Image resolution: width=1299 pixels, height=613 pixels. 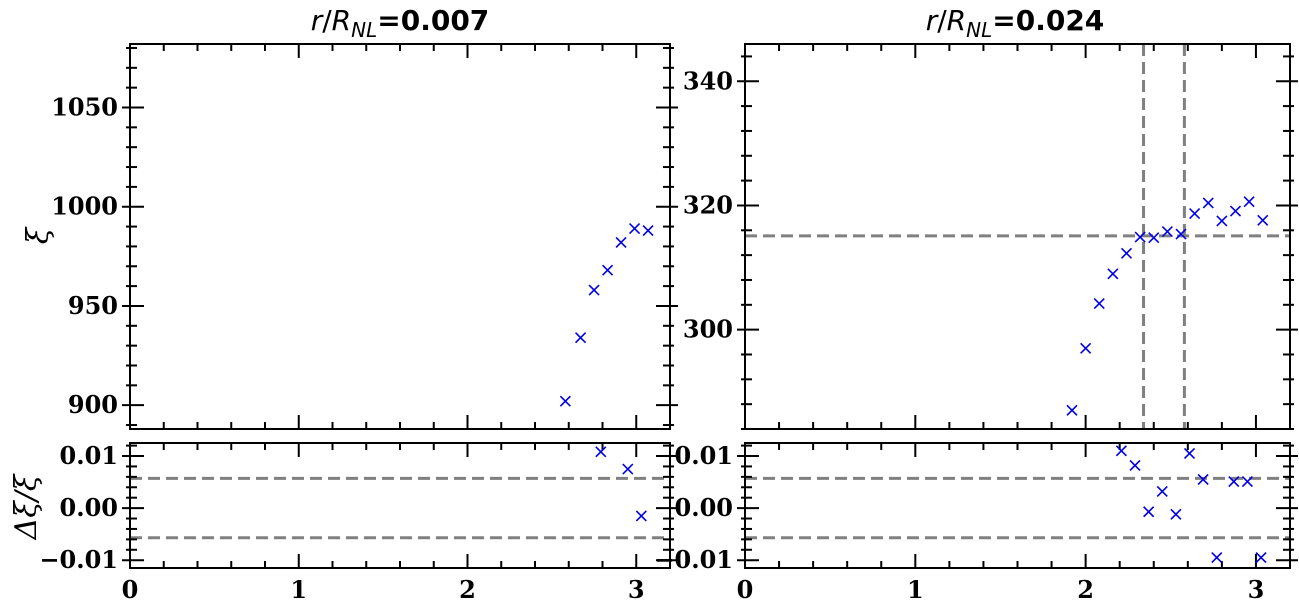 I want to click on title-left-slash: /, so click(x=327, y=20).